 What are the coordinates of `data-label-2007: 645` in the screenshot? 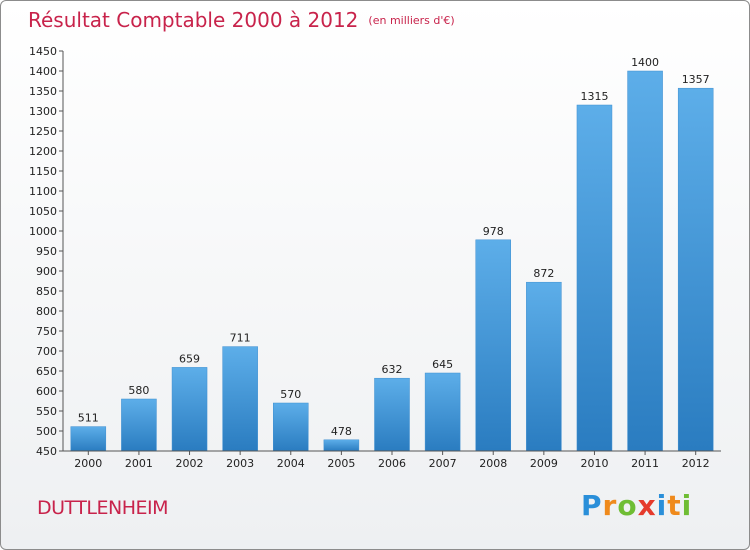 It's located at (442, 364).